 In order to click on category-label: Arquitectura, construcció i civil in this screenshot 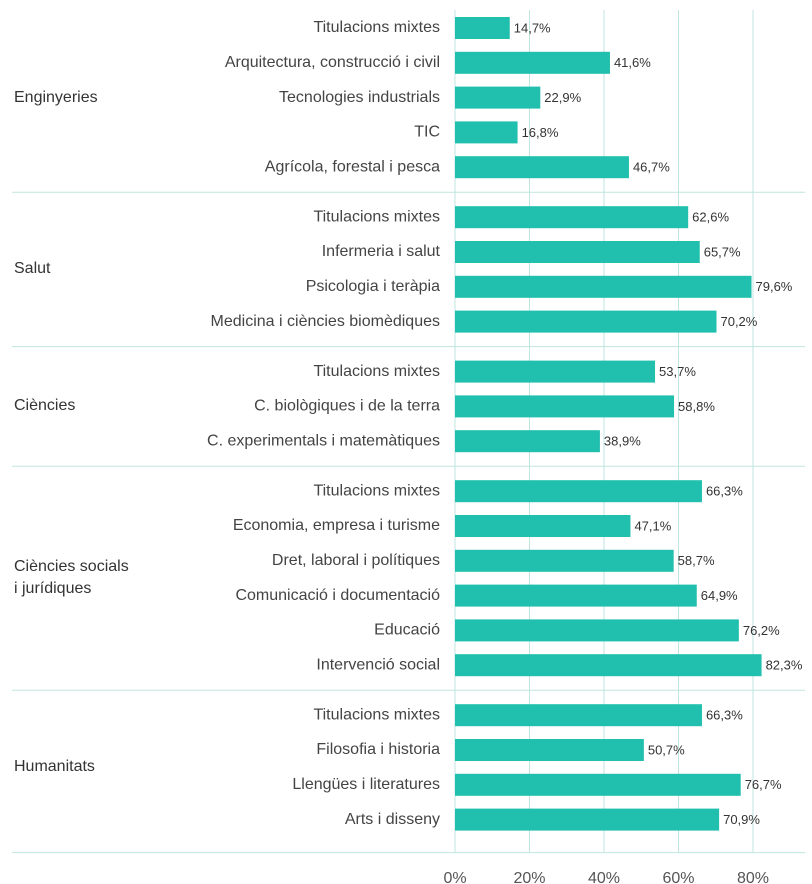, I will do `click(332, 62)`.